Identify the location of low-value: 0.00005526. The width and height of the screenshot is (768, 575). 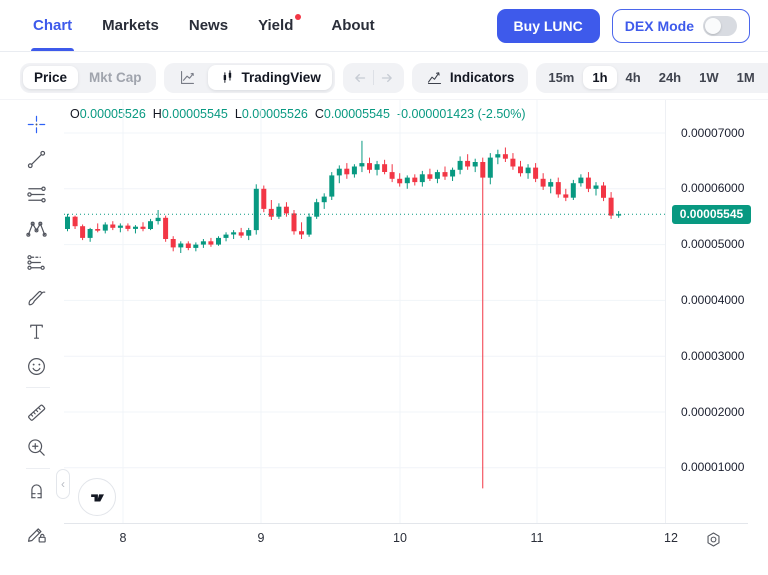
(274, 114).